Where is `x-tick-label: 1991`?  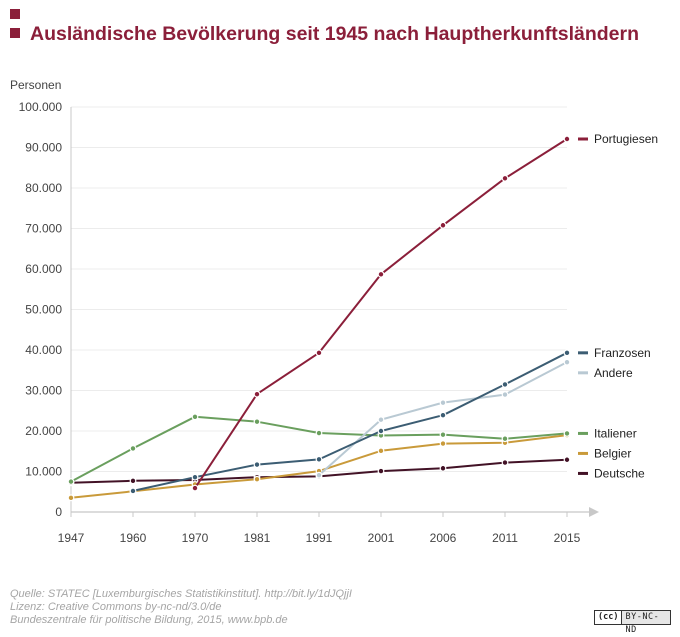
x-tick-label: 1991 is located at coordinates (319, 538).